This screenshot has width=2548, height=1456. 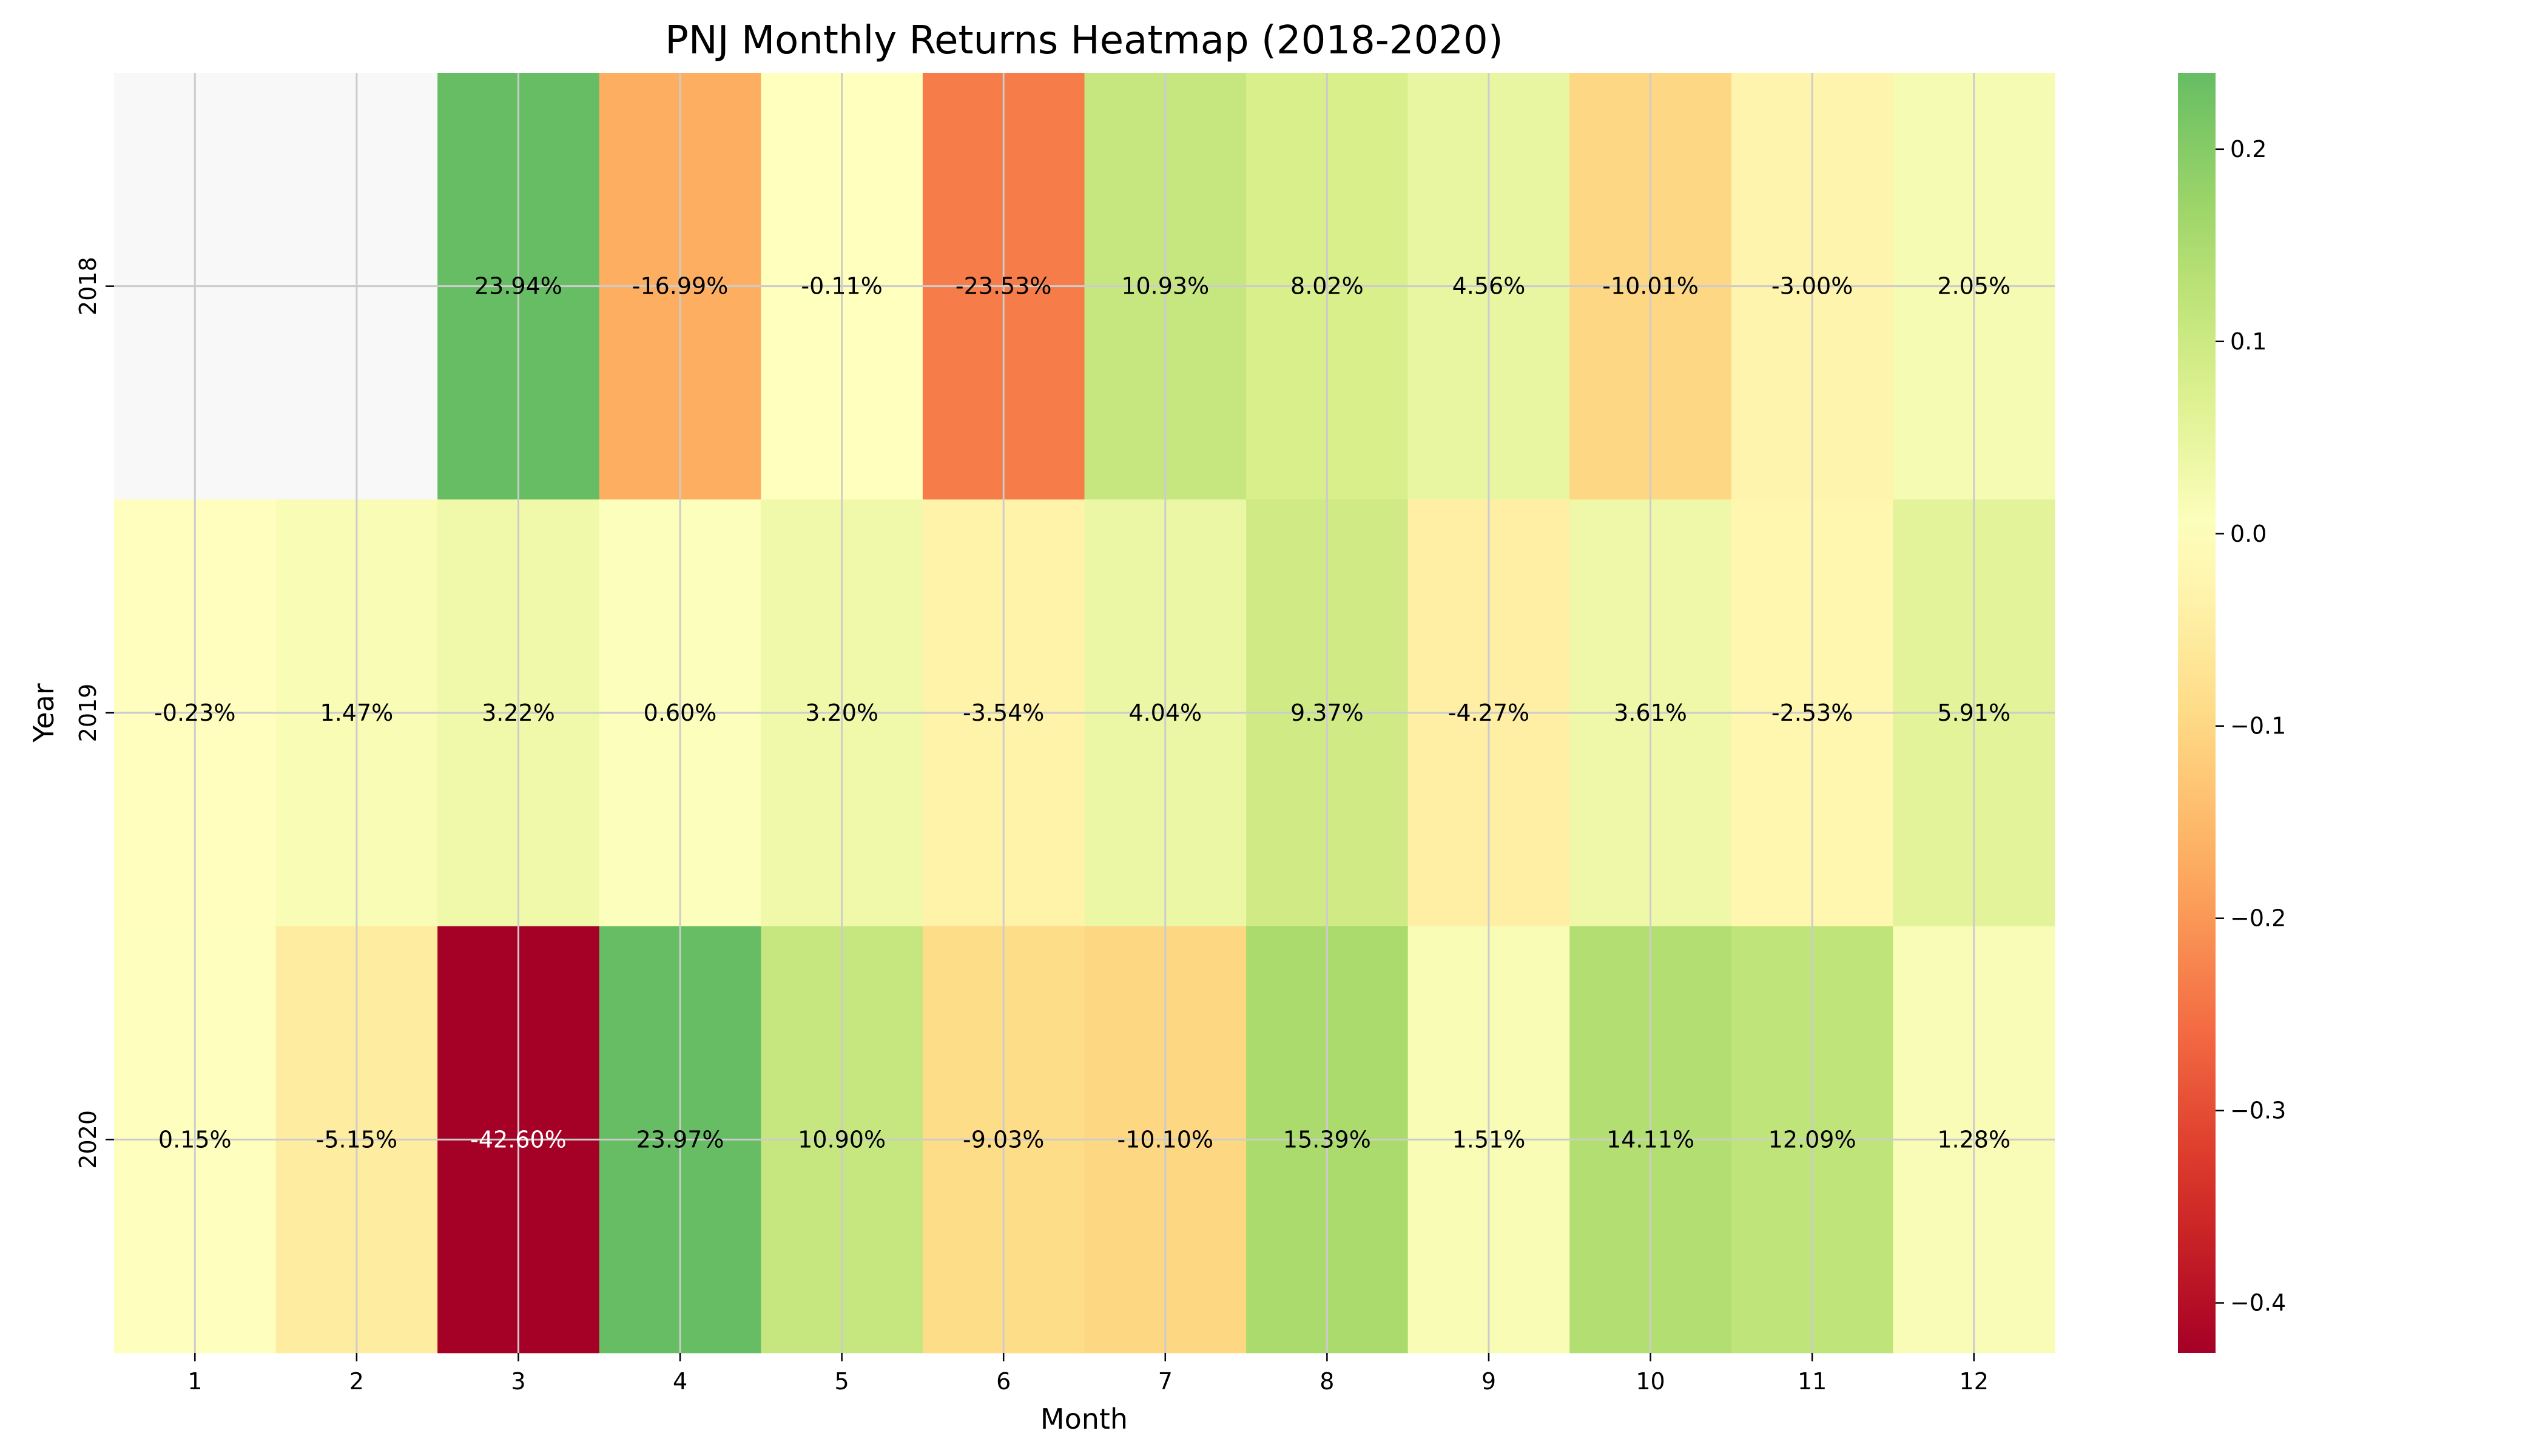 I want to click on cell-value-label: 0.60%, so click(x=680, y=712).